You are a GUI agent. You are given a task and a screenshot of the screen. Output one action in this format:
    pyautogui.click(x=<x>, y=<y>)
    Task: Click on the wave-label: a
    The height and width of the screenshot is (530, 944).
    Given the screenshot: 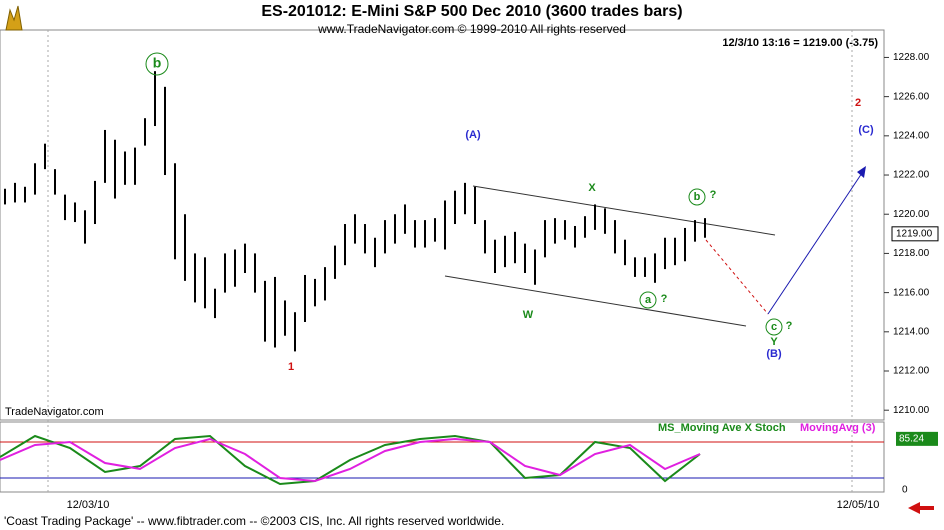 What is the action you would take?
    pyautogui.click(x=648, y=300)
    